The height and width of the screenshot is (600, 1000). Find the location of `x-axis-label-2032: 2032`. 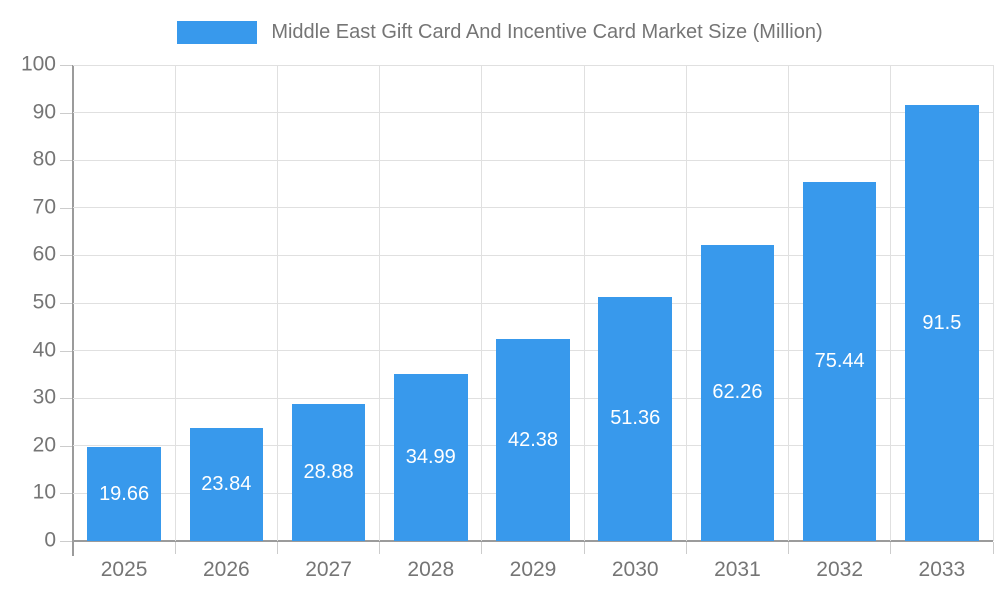

x-axis-label-2032: 2032 is located at coordinates (840, 569).